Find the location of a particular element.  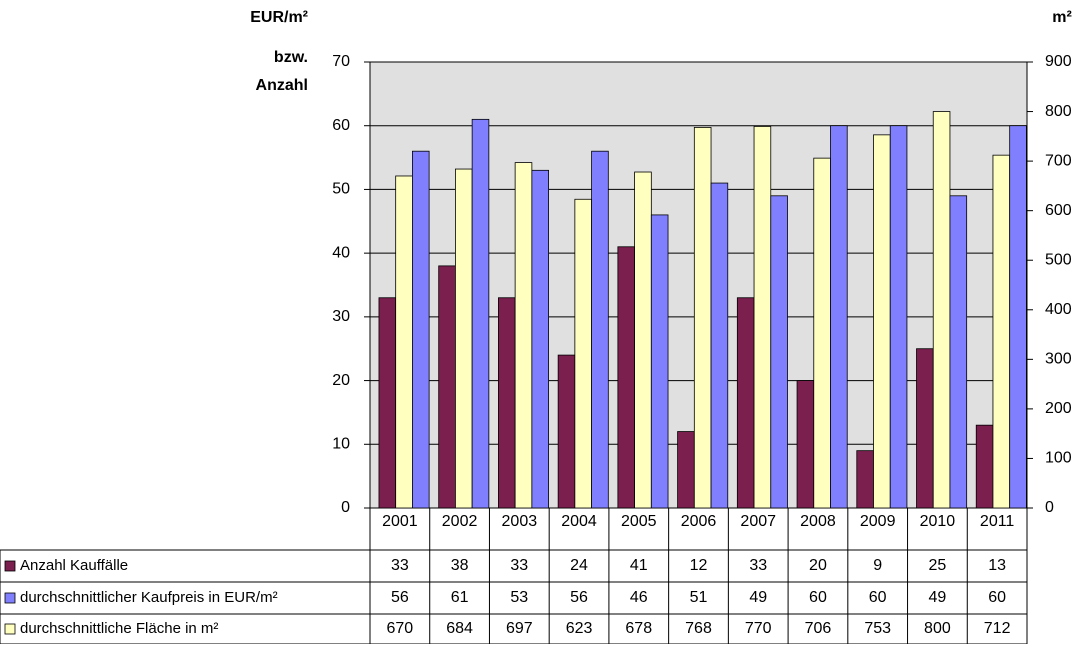

x-tick-label: 2002 is located at coordinates (460, 521).